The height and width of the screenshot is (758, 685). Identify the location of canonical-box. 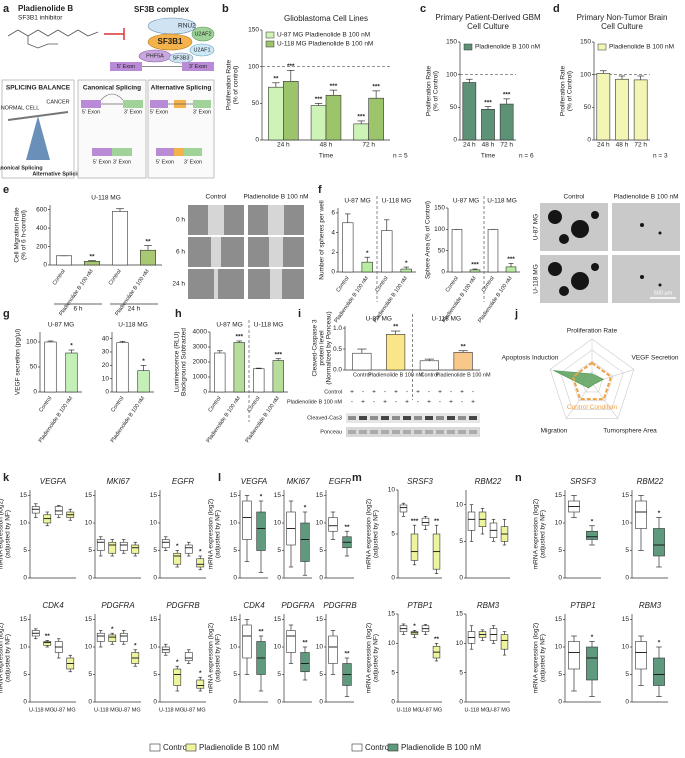
(112, 129).